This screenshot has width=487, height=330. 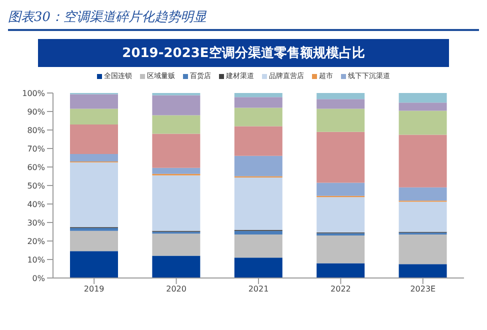 What do you see at coordinates (34, 93) in the screenshot?
I see `y-tick-label: 100%` at bounding box center [34, 93].